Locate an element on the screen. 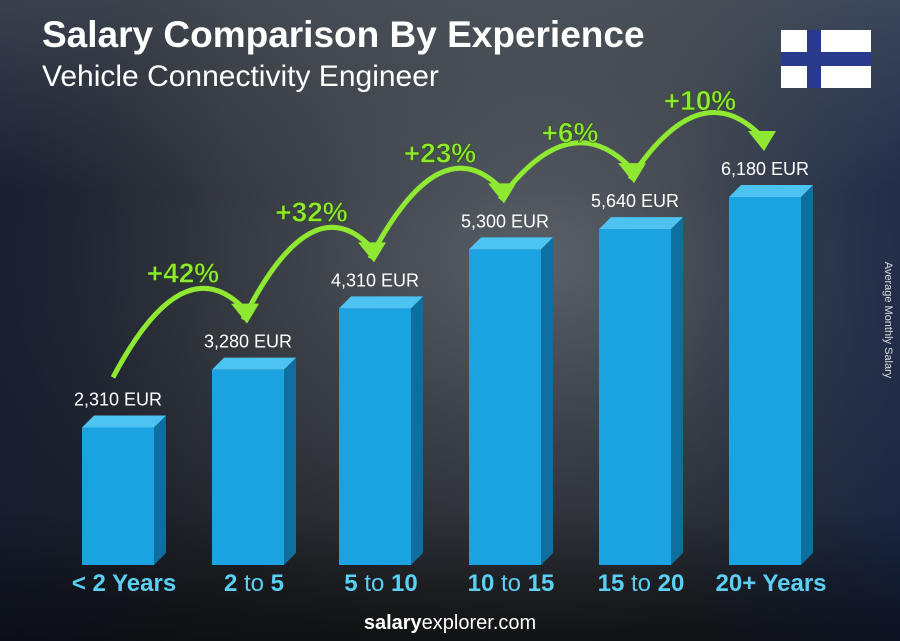 The image size is (900, 641). value-label: 3,280 EUR is located at coordinates (248, 342).